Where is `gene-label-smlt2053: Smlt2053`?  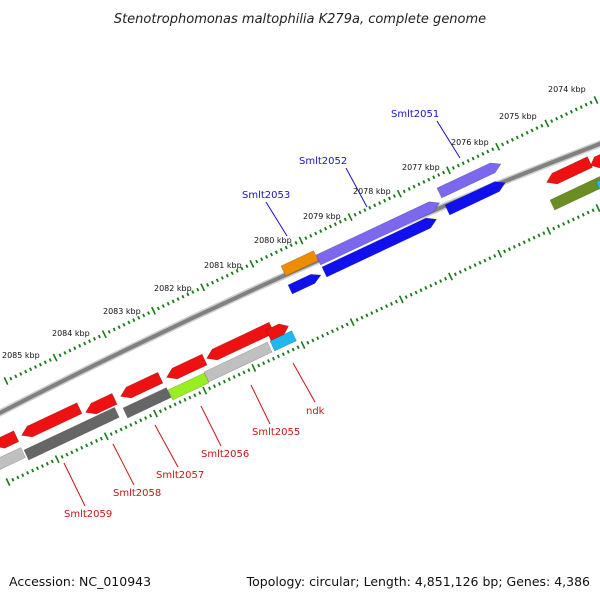
gene-label-smlt2053: Smlt2053 is located at coordinates (266, 195).